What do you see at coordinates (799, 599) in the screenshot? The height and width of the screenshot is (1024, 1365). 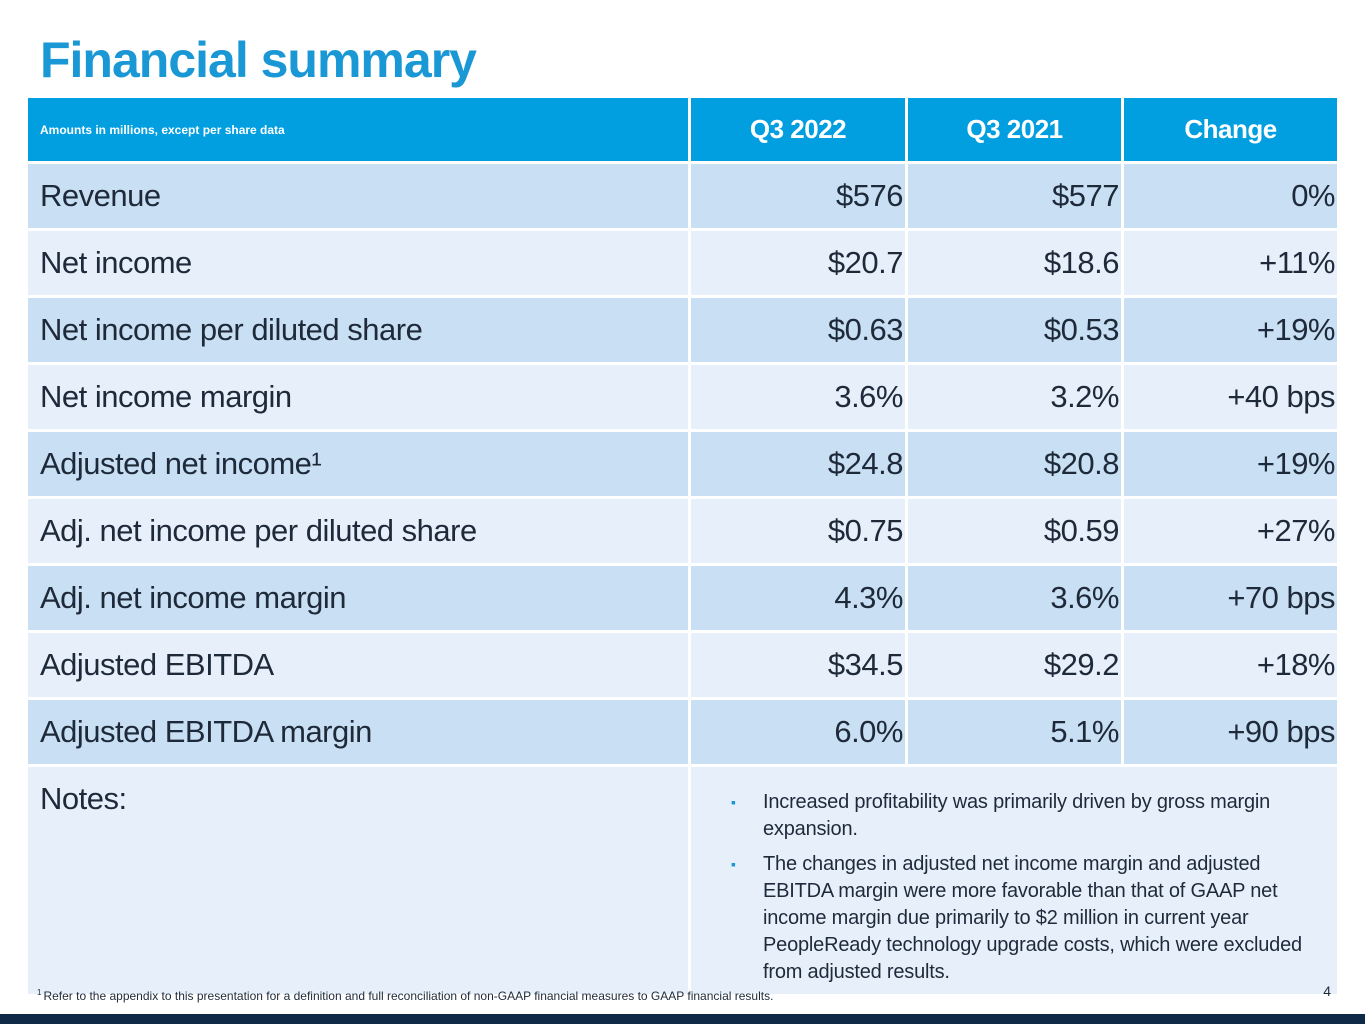 I see `value-q3-2022: 4.3%` at bounding box center [799, 599].